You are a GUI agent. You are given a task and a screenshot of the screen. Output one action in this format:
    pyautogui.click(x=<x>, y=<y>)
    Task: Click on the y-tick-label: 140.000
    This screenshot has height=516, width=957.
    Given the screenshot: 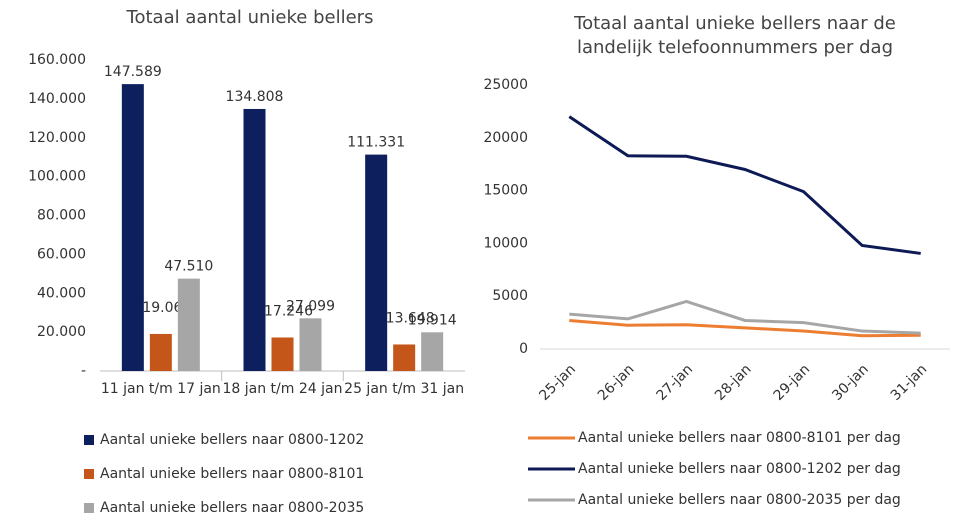 What is the action you would take?
    pyautogui.click(x=57, y=99)
    